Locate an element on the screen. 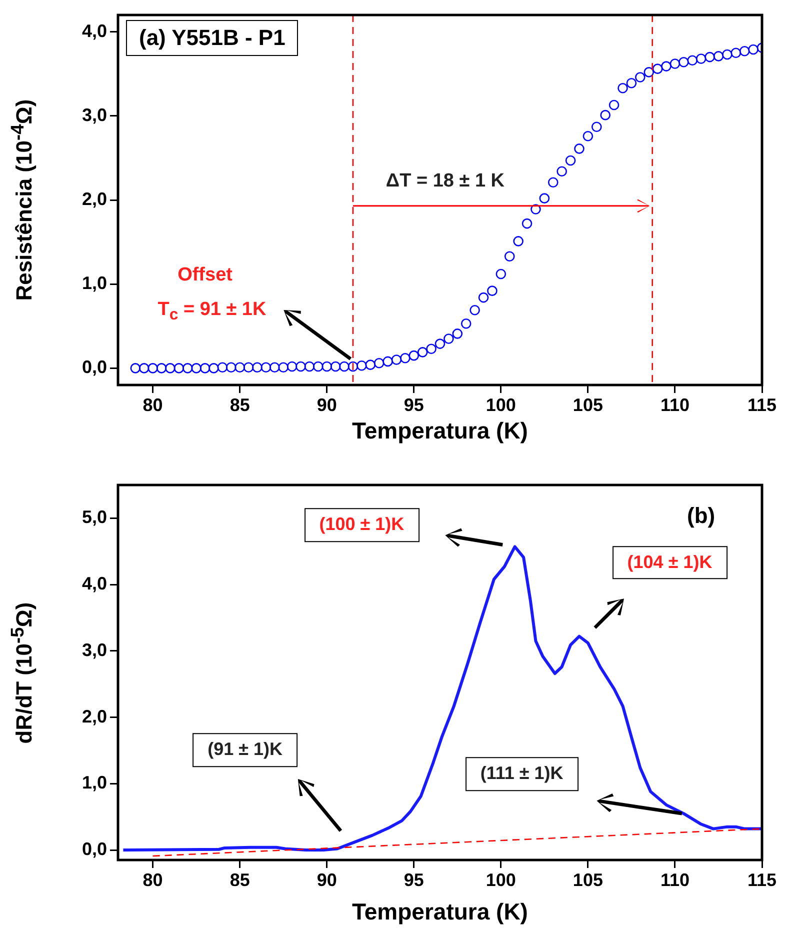 The image size is (793, 931). annotation: (91 ± 1)K is located at coordinates (245, 751).